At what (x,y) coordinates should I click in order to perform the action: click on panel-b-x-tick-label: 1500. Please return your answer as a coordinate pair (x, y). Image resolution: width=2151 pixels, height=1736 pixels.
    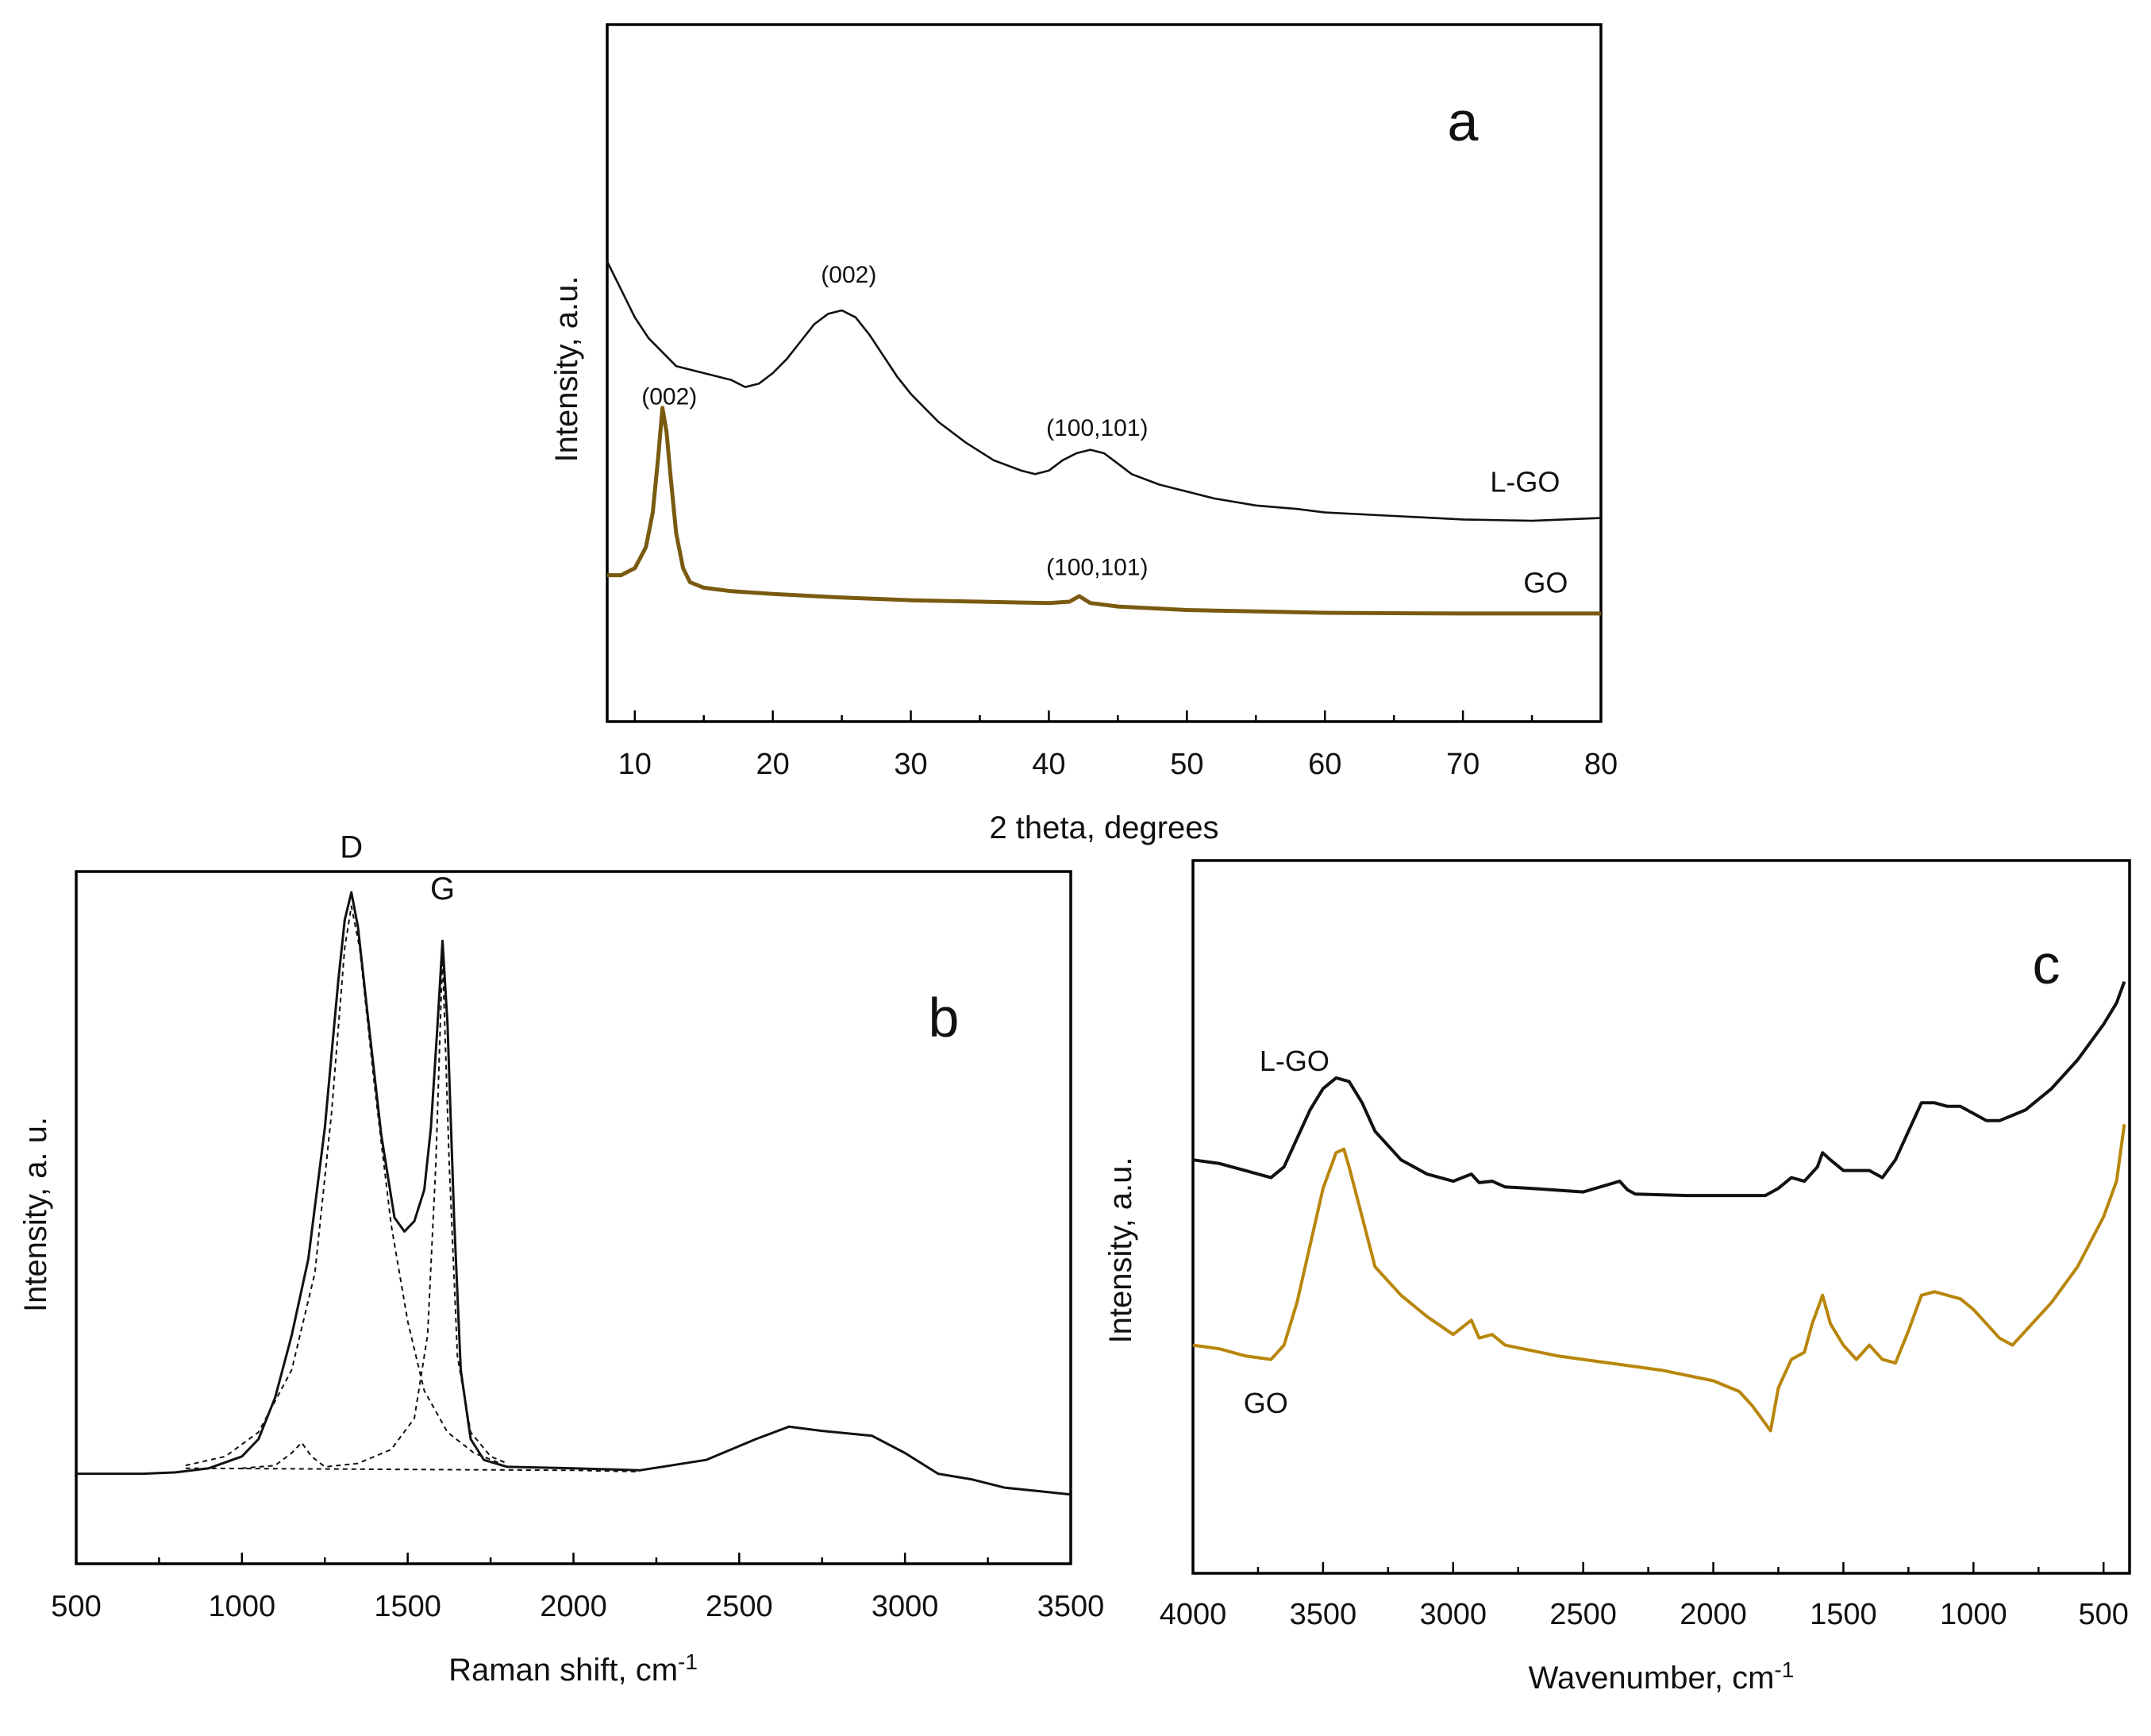
    Looking at the image, I should click on (407, 1606).